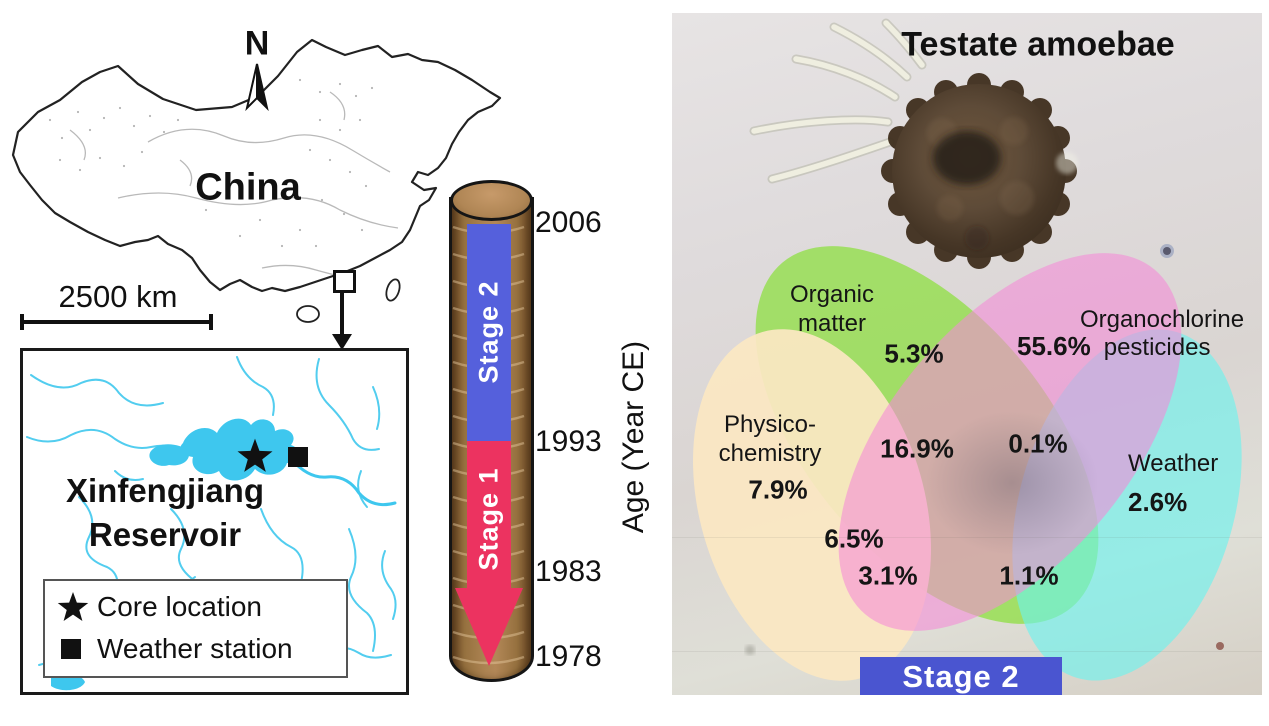 The width and height of the screenshot is (1269, 726). I want to click on core-stage2-bar, so click(489, 332).